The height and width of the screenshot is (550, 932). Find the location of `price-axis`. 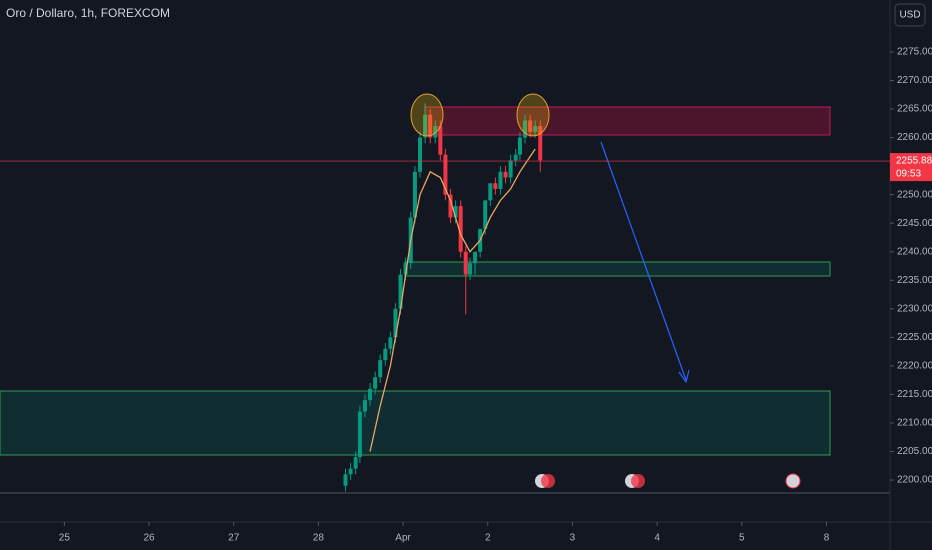

price-axis is located at coordinates (911, 261).